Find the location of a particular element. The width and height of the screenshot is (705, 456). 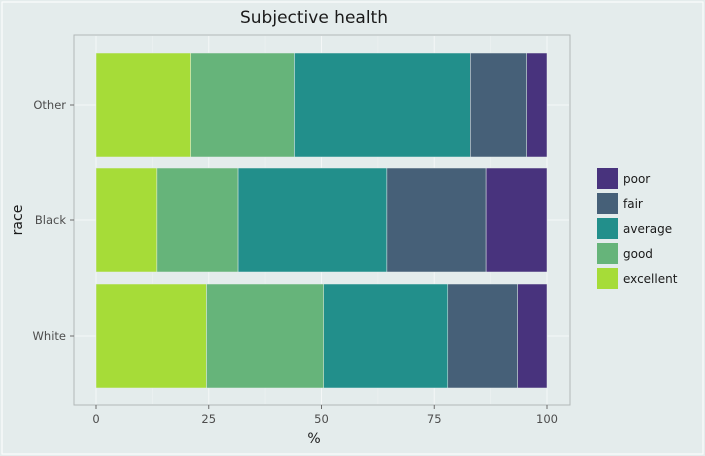

x-tick-label: 25 is located at coordinates (208, 419).